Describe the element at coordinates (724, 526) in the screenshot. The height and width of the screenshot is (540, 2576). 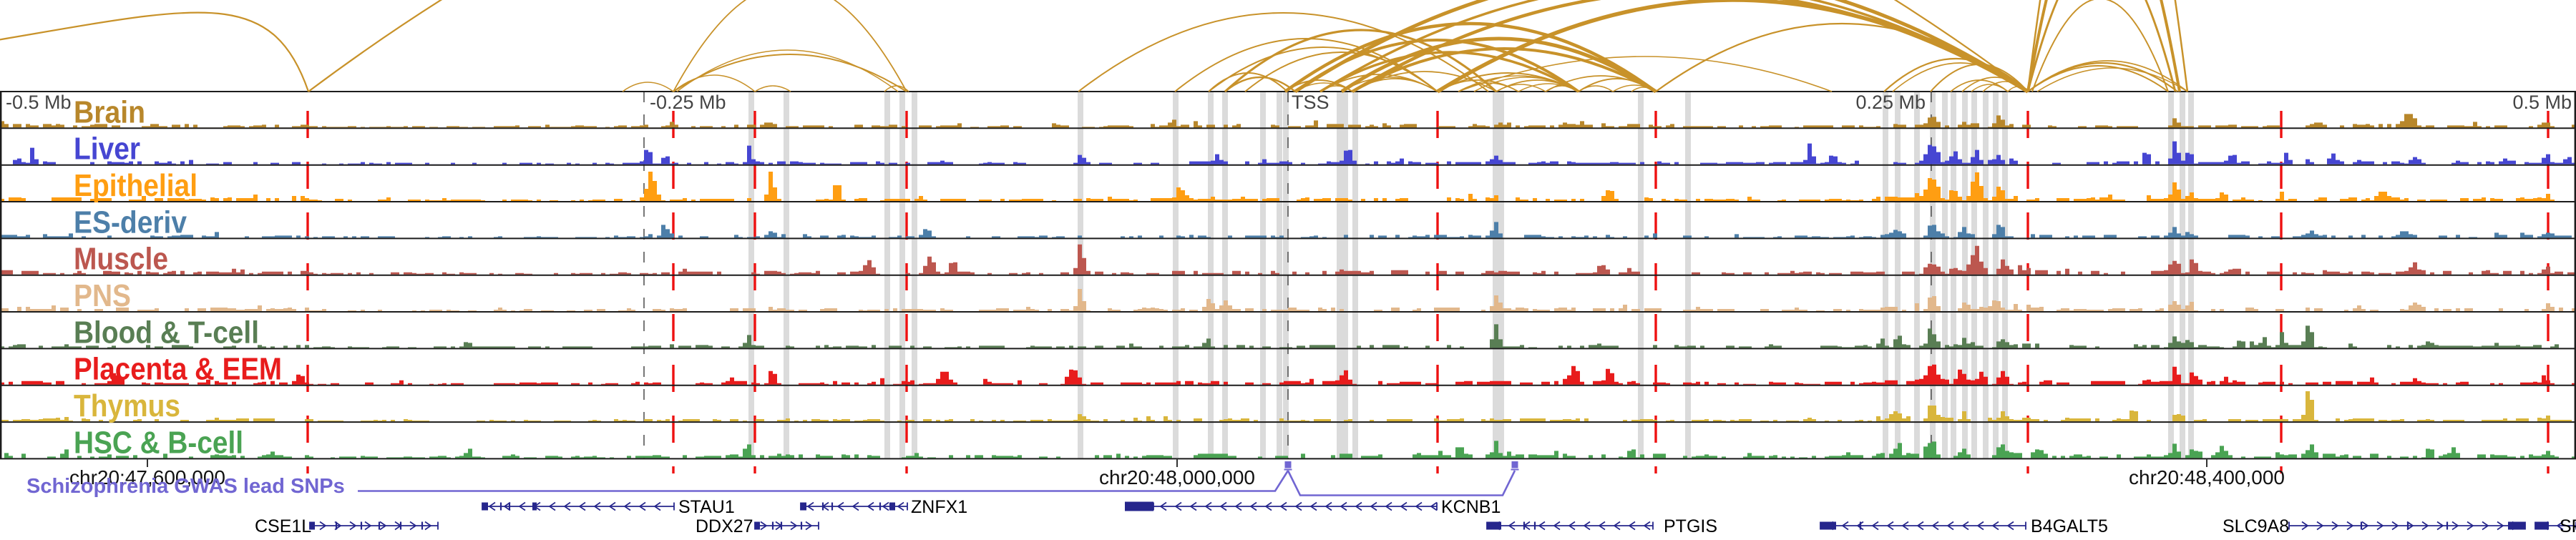
I see `svg-text: DDX27` at that location.